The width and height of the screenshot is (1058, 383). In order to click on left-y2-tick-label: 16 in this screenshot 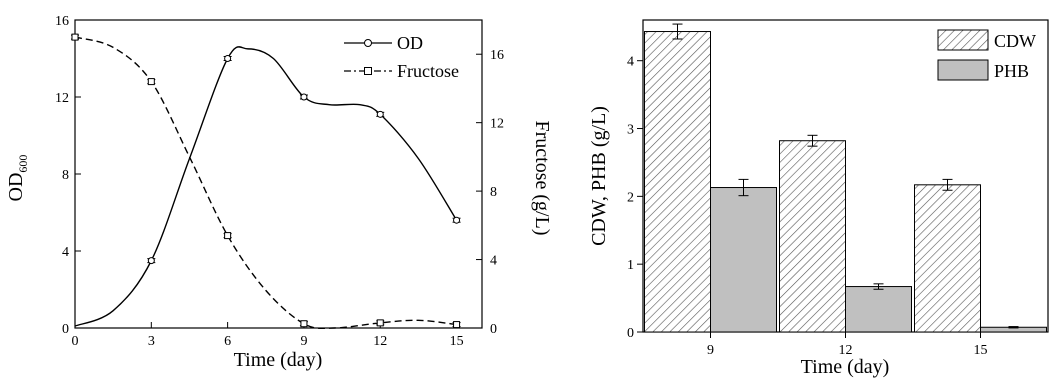, I will do `click(497, 55)`.